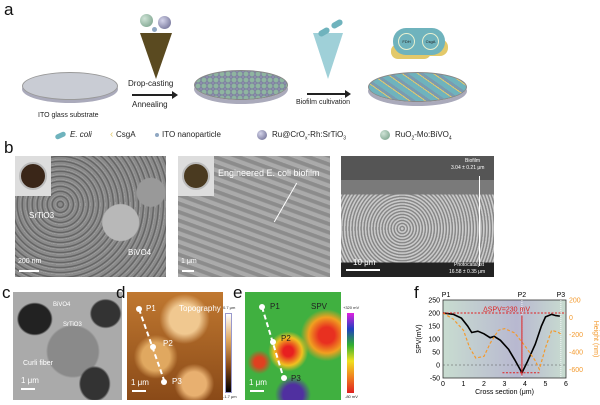 Image resolution: width=600 pixels, height=405 pixels. What do you see at coordinates (200, 308) in the screenshot?
I see `map-title: Topography` at bounding box center [200, 308].